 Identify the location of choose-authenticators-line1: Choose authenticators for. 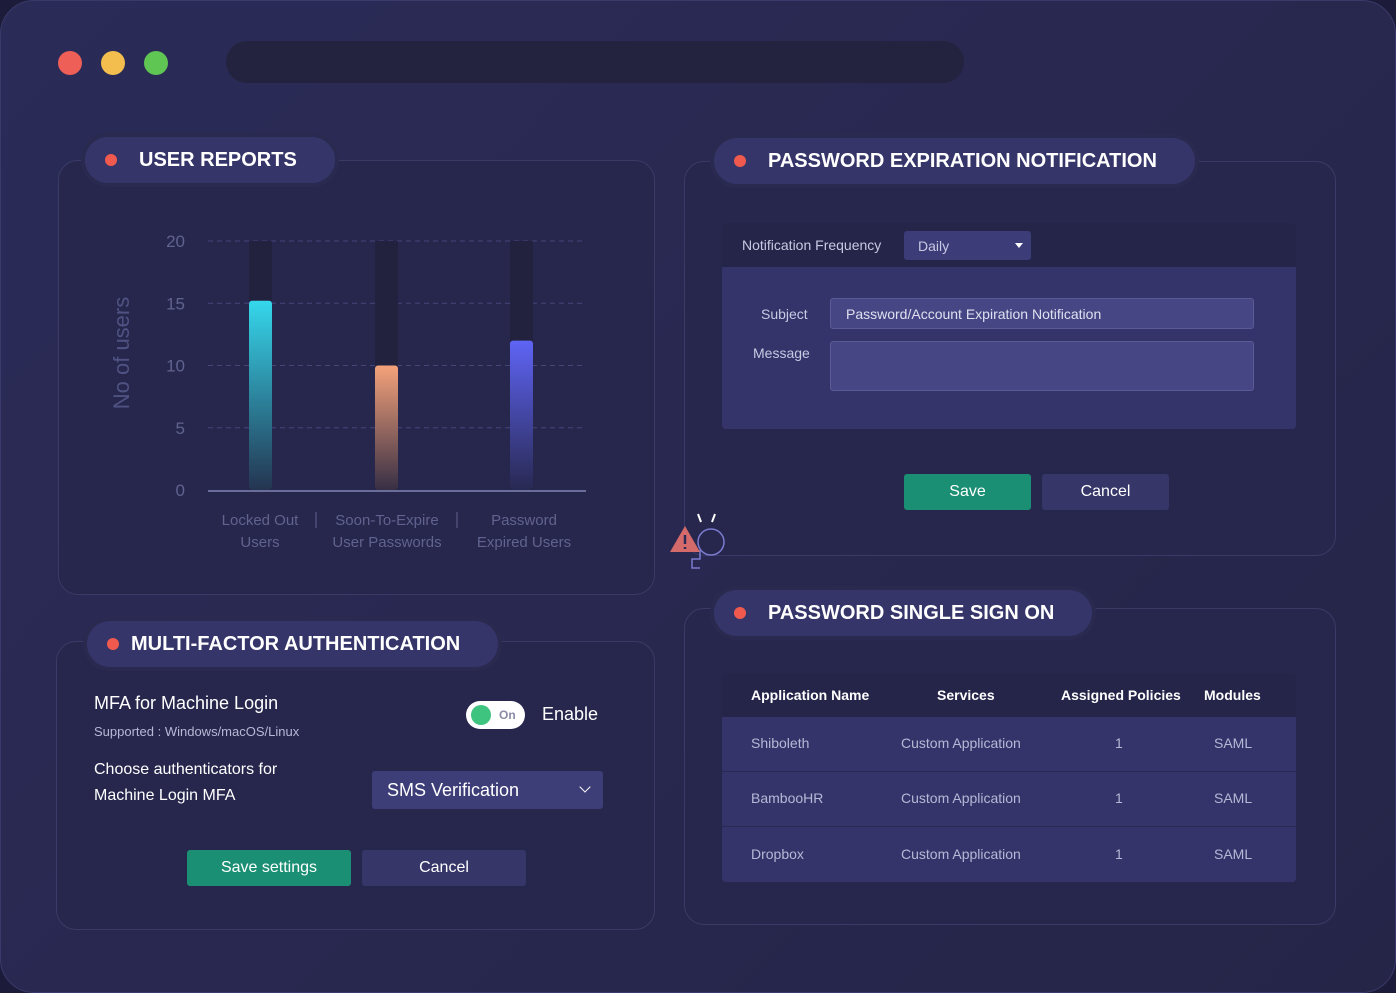
(186, 769).